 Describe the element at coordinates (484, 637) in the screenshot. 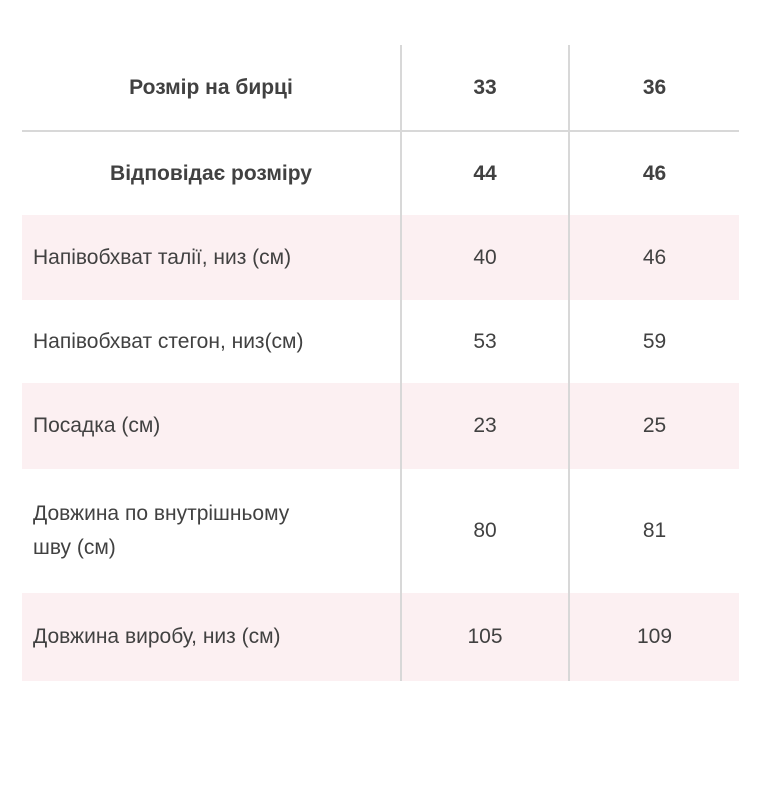

I see `value-col1: 105` at that location.